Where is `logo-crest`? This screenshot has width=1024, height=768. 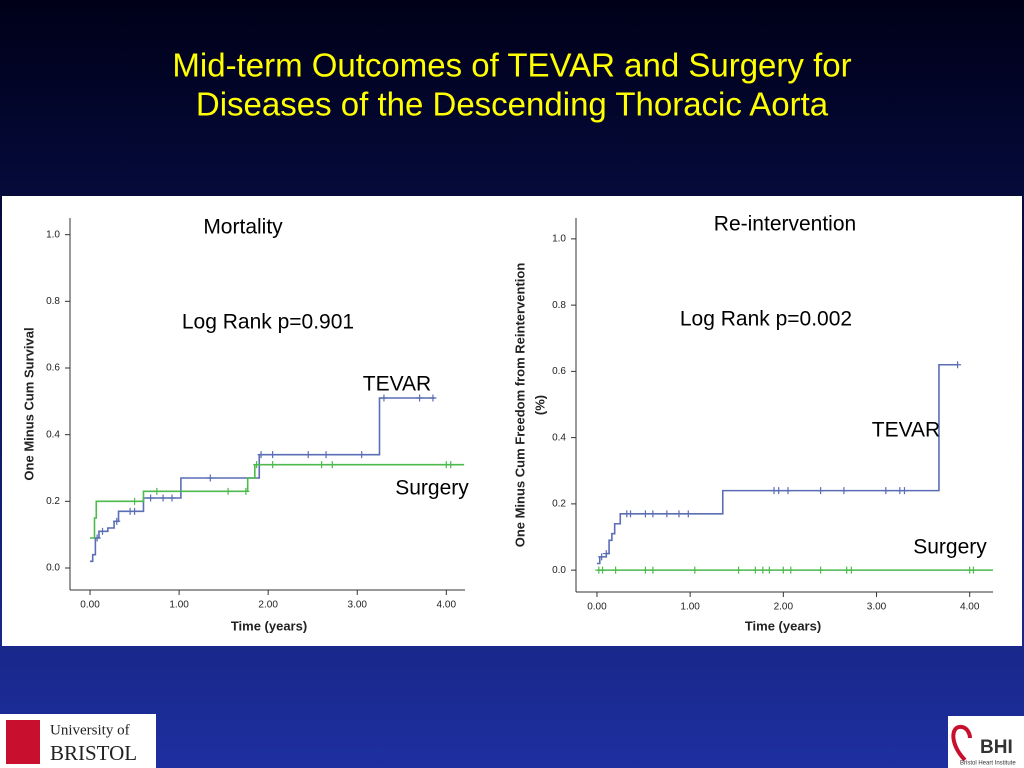
logo-crest is located at coordinates (23, 742).